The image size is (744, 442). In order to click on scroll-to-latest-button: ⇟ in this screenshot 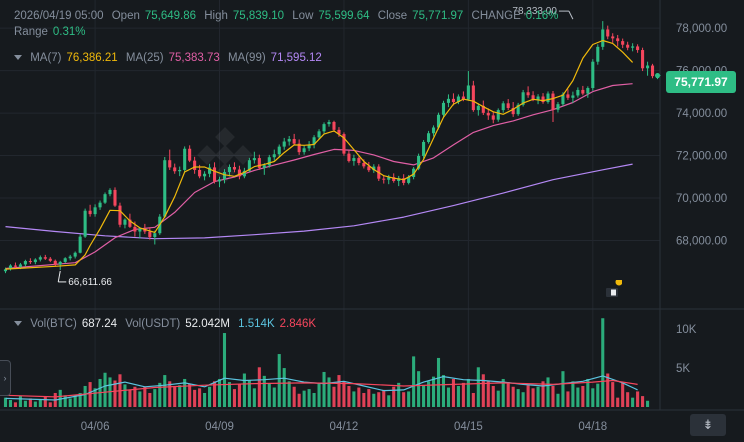, I will do `click(708, 425)`.